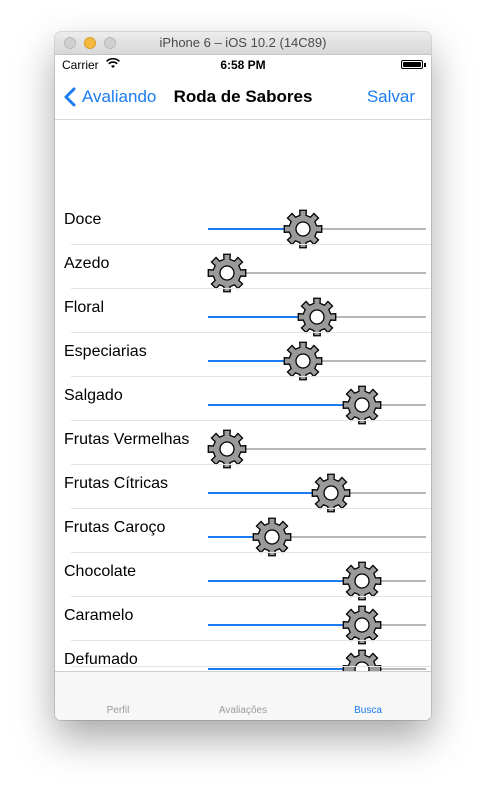 The image size is (487, 801). I want to click on chevron-left-icon, so click(70, 97).